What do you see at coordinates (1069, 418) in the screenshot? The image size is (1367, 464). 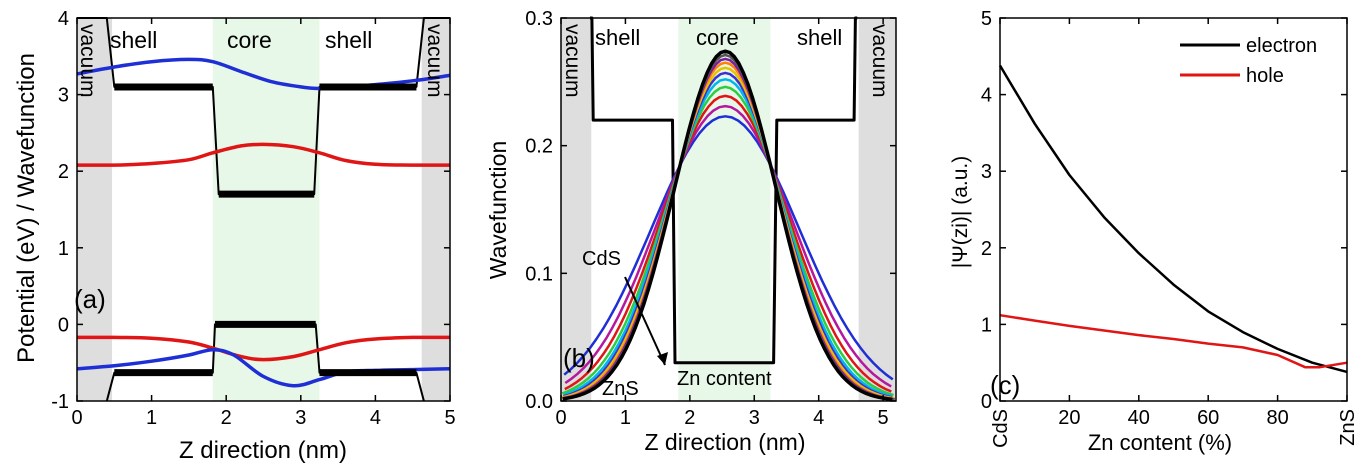 I see `panel-c-xtick-label: 20` at bounding box center [1069, 418].